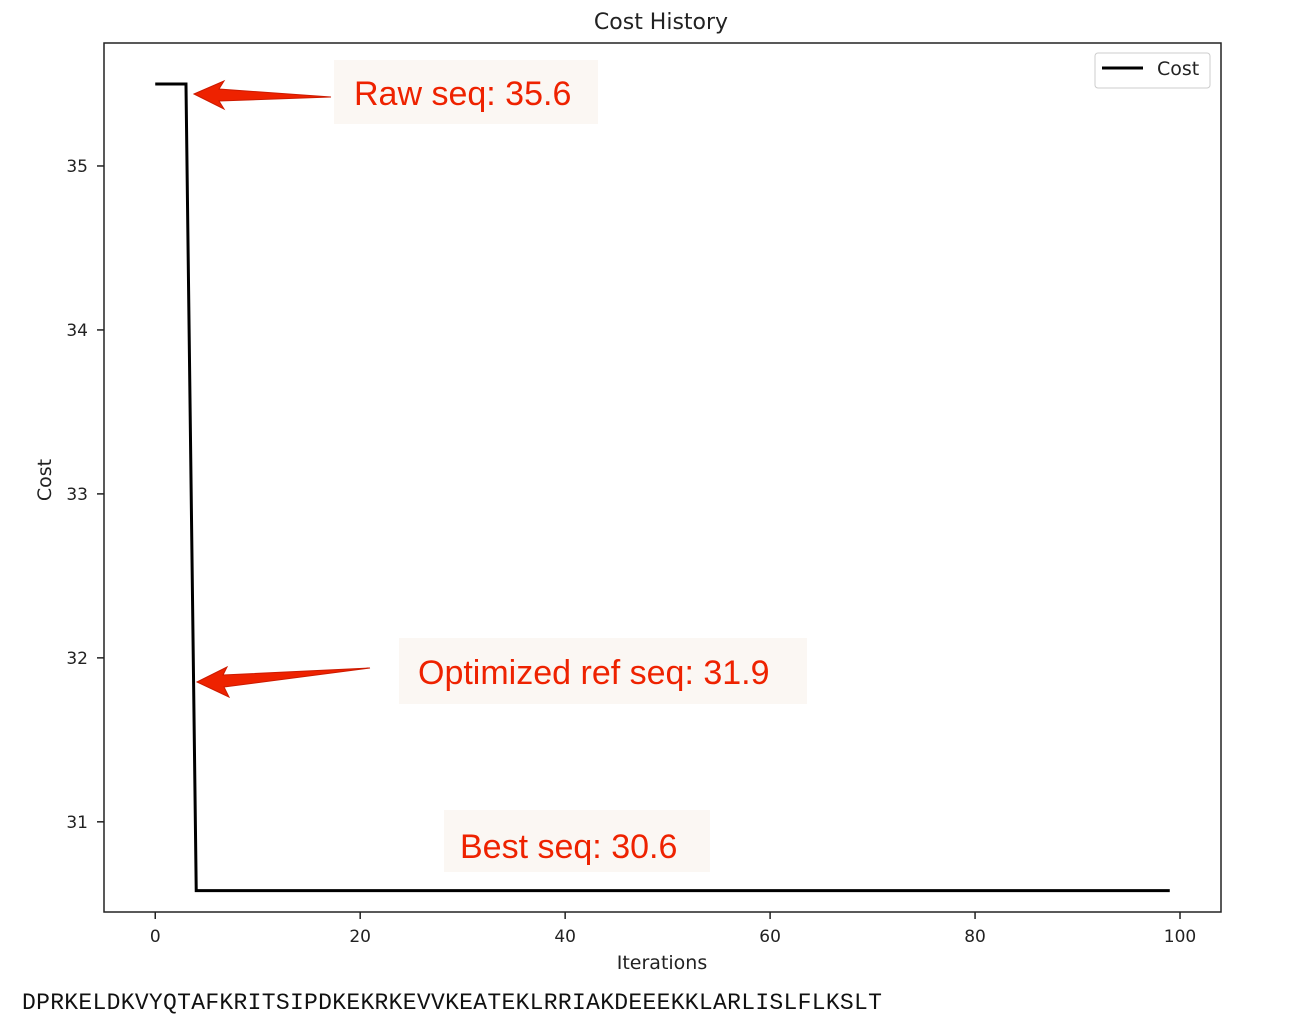  Describe the element at coordinates (77, 331) in the screenshot. I see `y-tick-label: 34` at that location.